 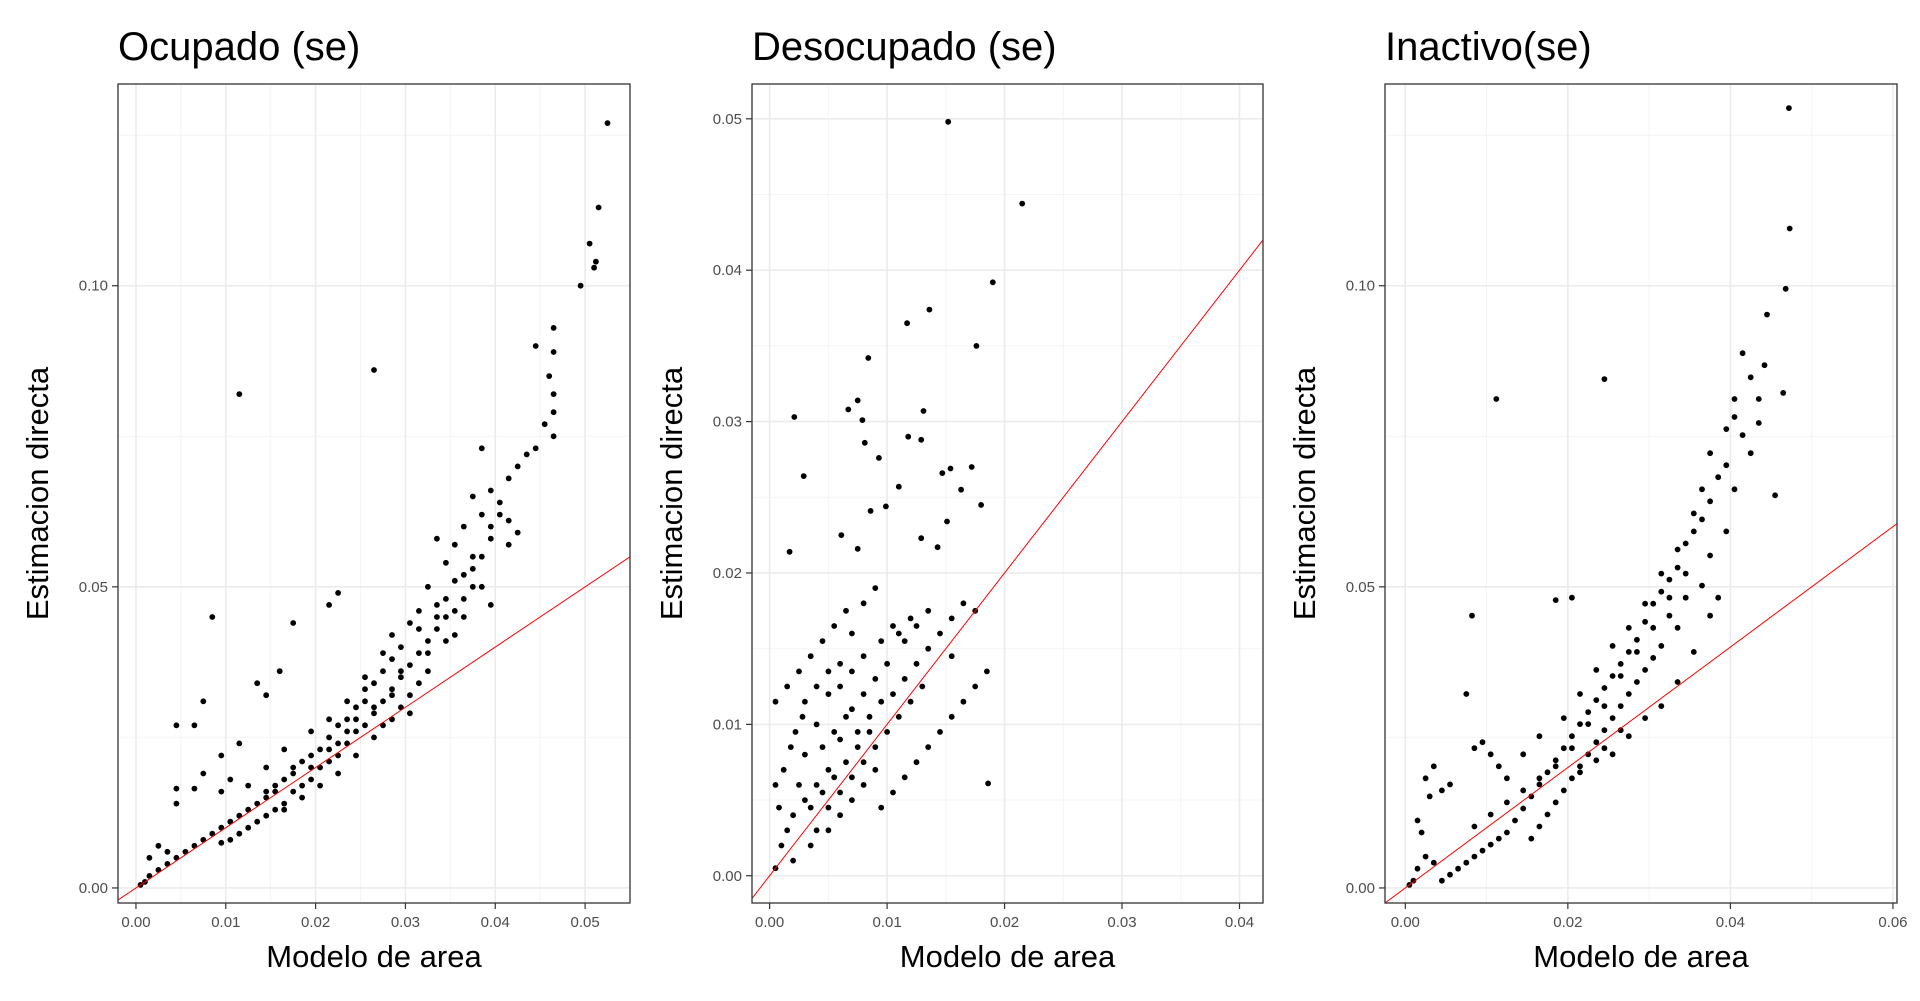 What do you see at coordinates (904, 47) in the screenshot?
I see `chart-title: Desocupado (se)` at bounding box center [904, 47].